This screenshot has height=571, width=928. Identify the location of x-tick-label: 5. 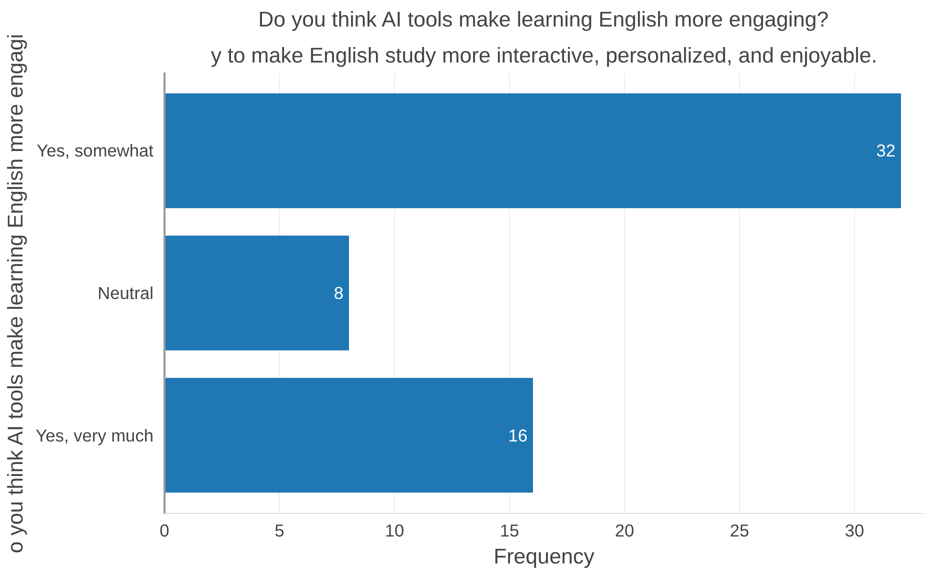
(279, 530).